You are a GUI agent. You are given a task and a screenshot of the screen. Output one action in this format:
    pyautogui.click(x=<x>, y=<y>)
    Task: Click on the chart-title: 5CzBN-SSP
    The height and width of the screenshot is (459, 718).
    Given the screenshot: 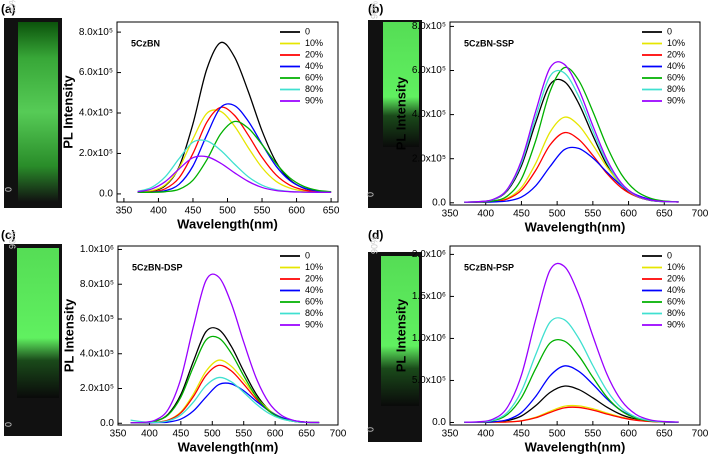 What is the action you would take?
    pyautogui.click(x=489, y=43)
    